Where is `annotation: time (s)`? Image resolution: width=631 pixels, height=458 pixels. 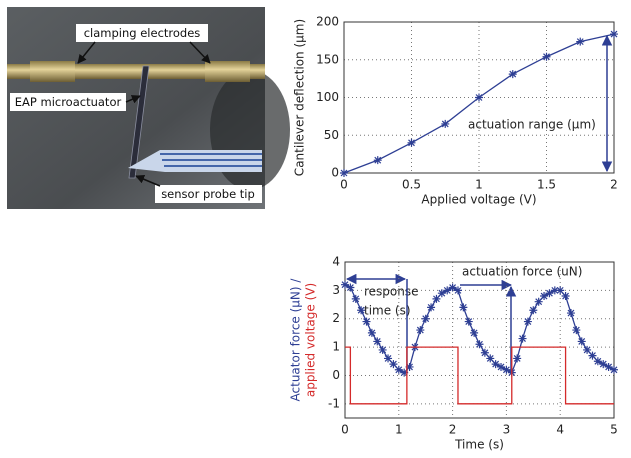
annotation: time (s) is located at coordinates (387, 311).